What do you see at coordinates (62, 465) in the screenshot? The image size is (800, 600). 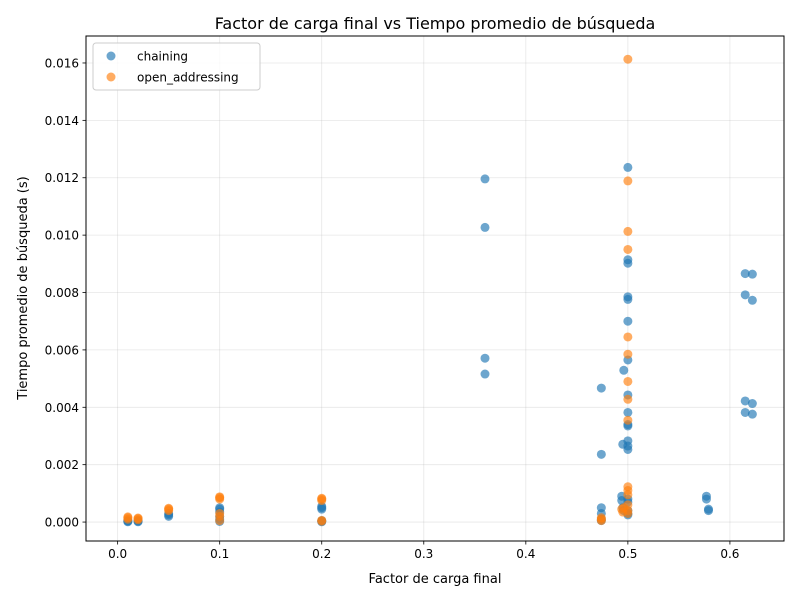 I see `y-tick-label: 0.002` at bounding box center [62, 465].